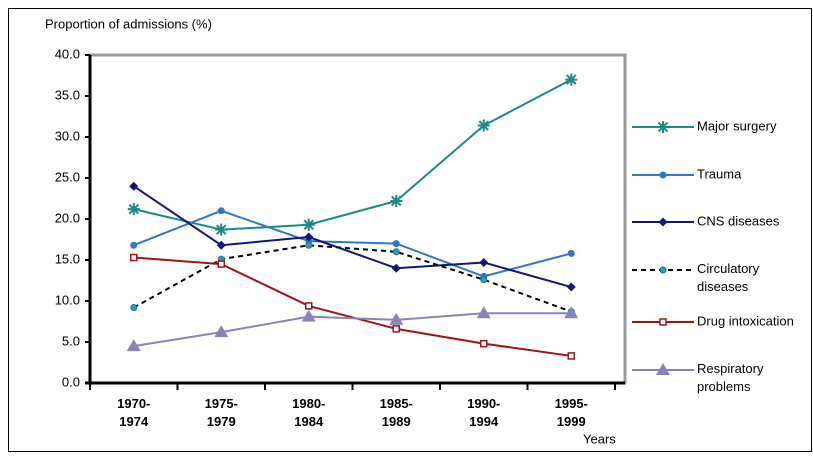 The width and height of the screenshot is (813, 465). Describe the element at coordinates (728, 277) in the screenshot. I see `legend-label: Circulatory diseases` at that location.